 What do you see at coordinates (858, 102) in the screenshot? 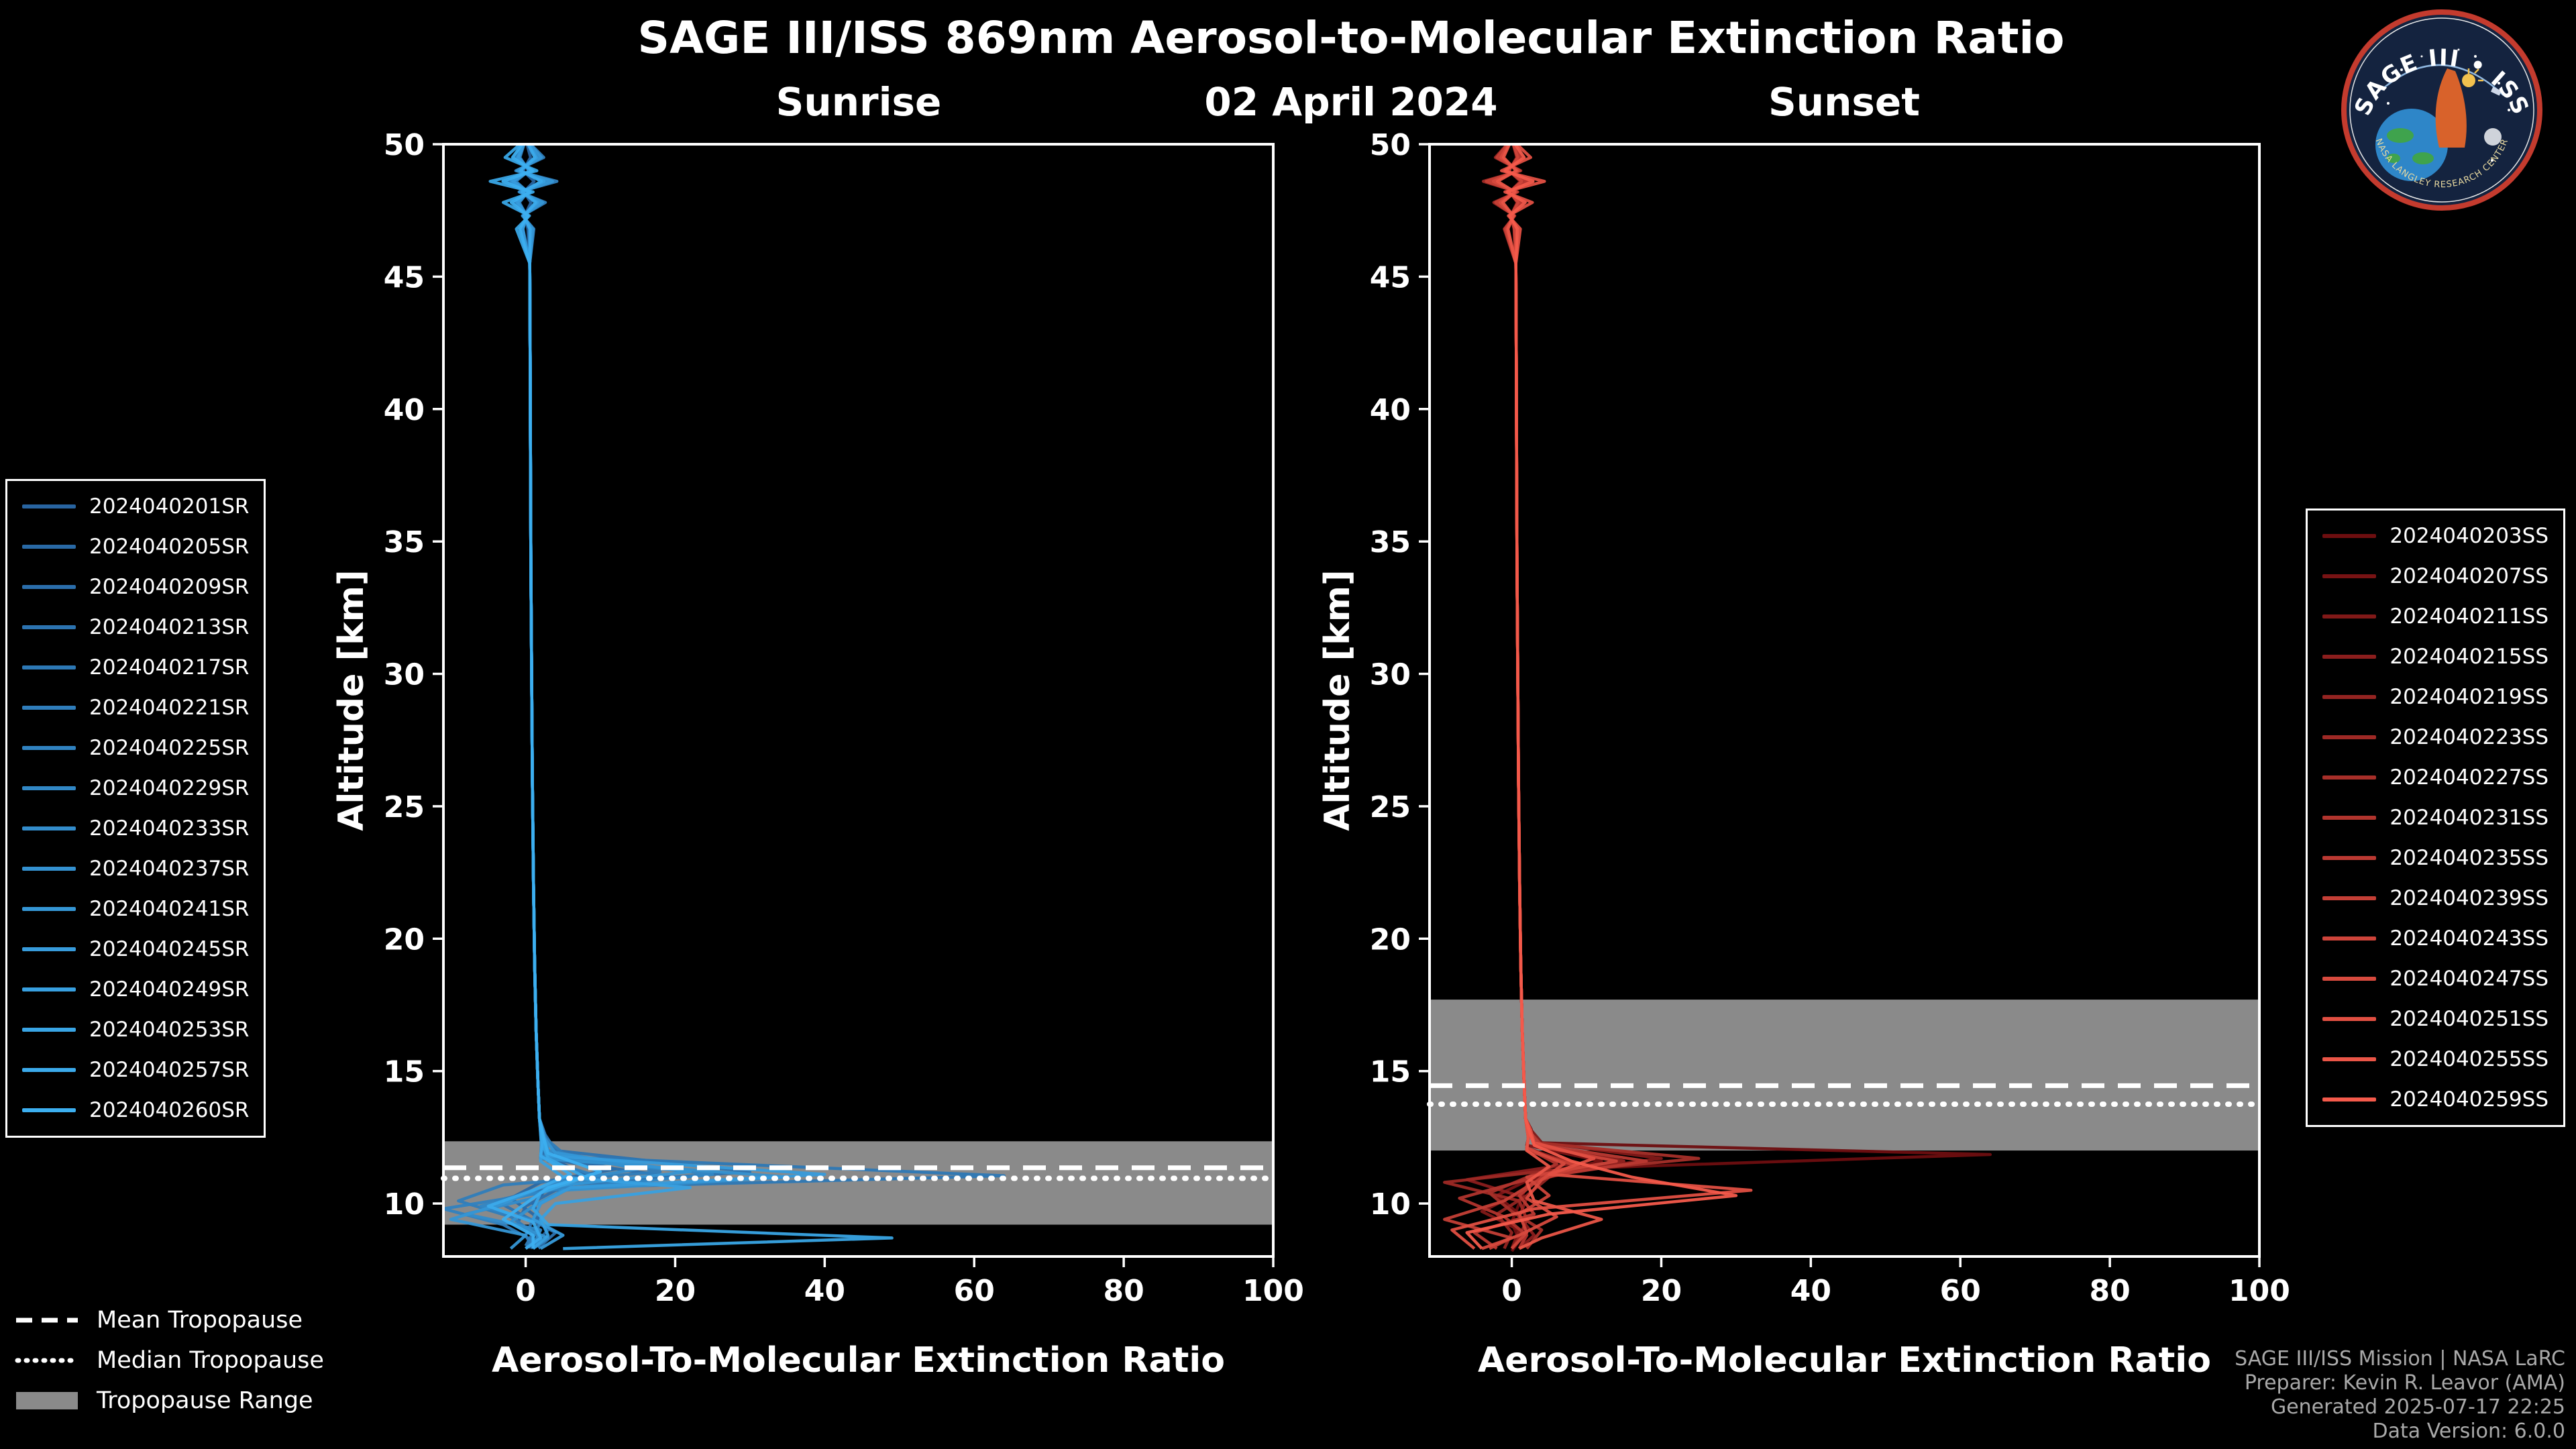
I see `sunrise-panel-title: Sunrise` at bounding box center [858, 102].